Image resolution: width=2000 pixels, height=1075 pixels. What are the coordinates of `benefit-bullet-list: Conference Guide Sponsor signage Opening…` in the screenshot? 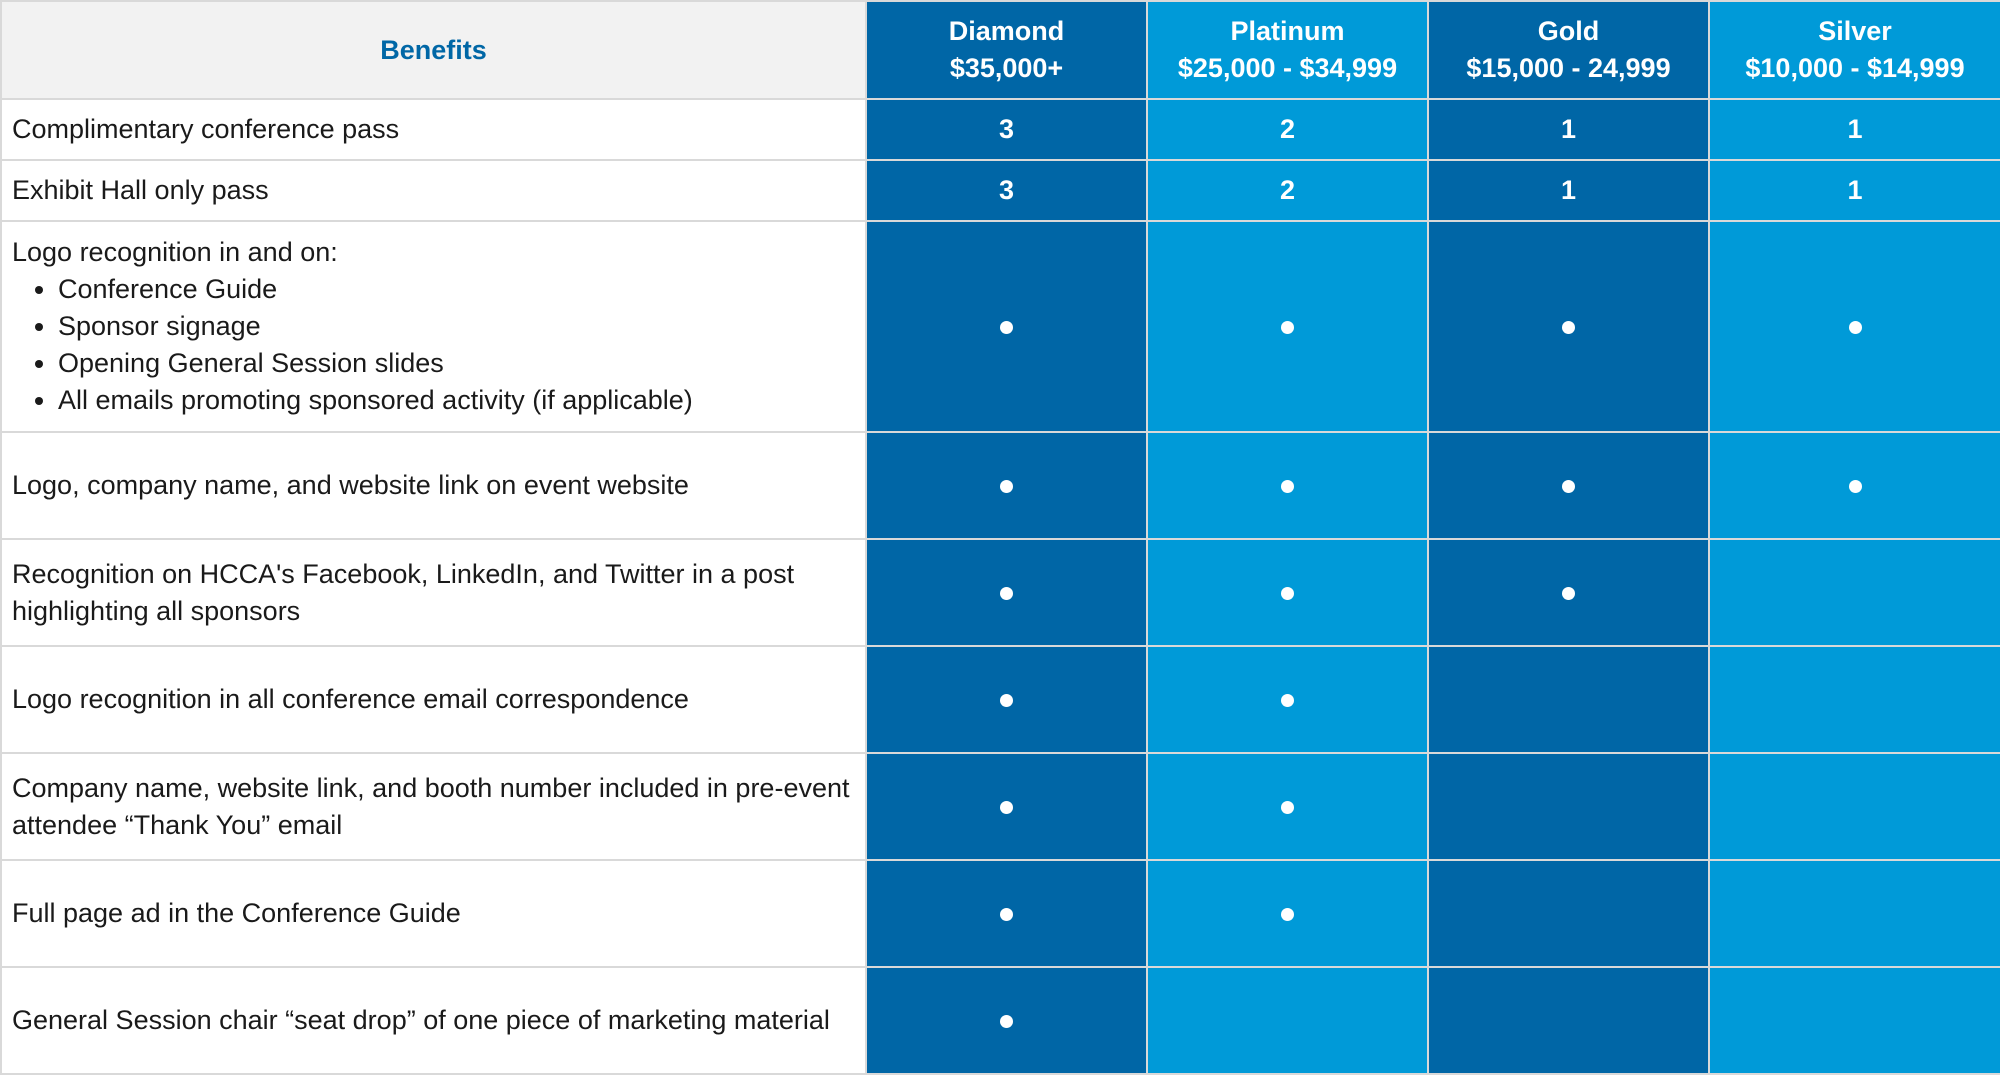 It's located at (433, 345).